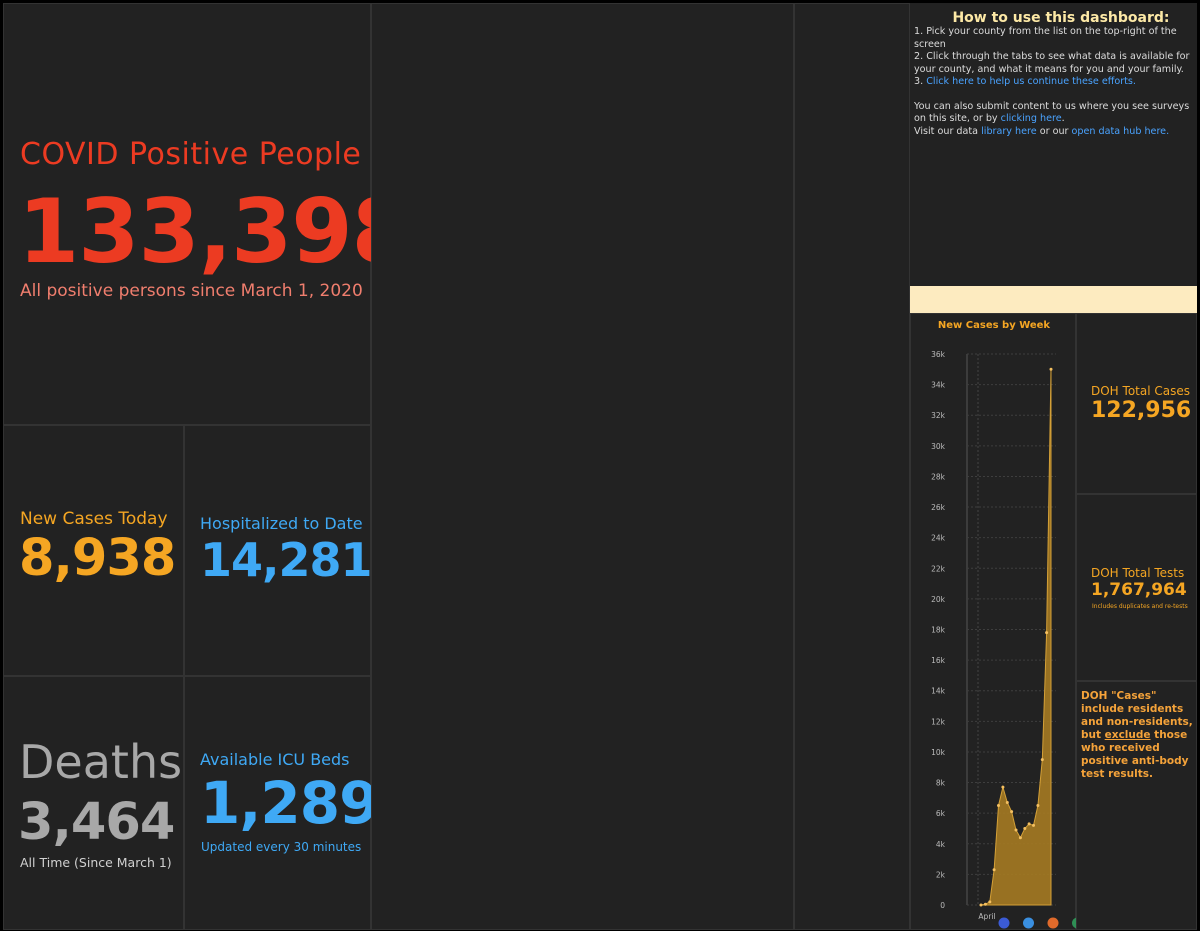  What do you see at coordinates (941, 783) in the screenshot?
I see `y-tick-label: 8k` at bounding box center [941, 783].